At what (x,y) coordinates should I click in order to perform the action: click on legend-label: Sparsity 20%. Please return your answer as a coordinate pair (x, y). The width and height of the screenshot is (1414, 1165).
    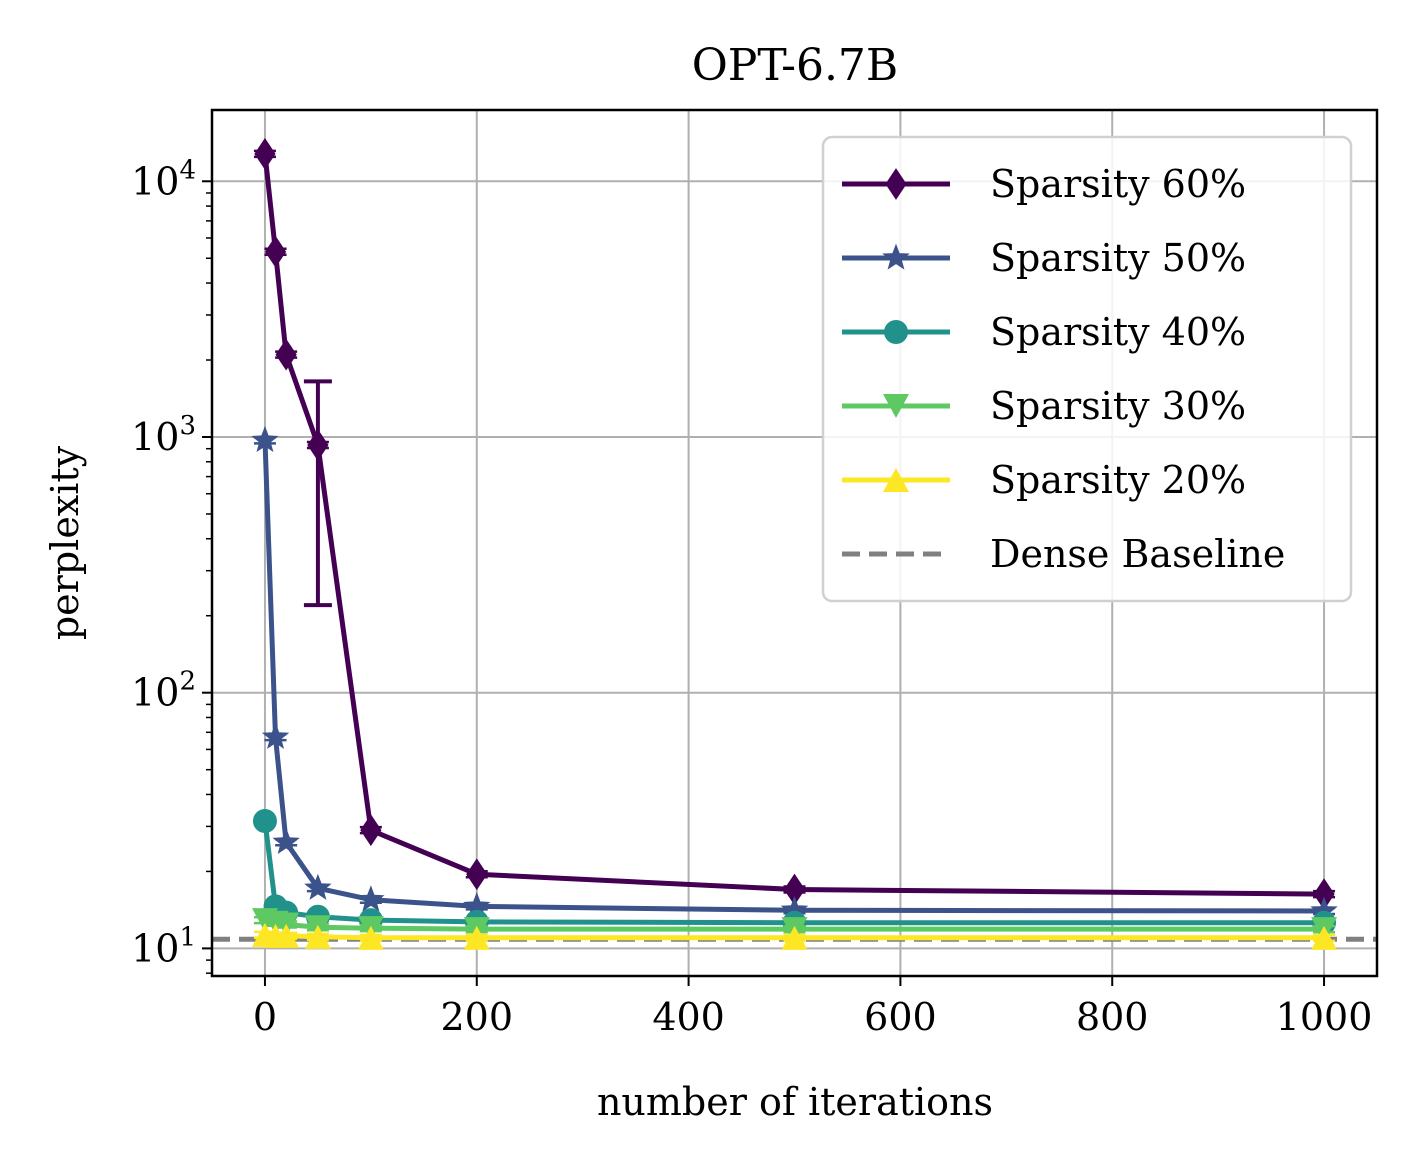
    Looking at the image, I should click on (1118, 480).